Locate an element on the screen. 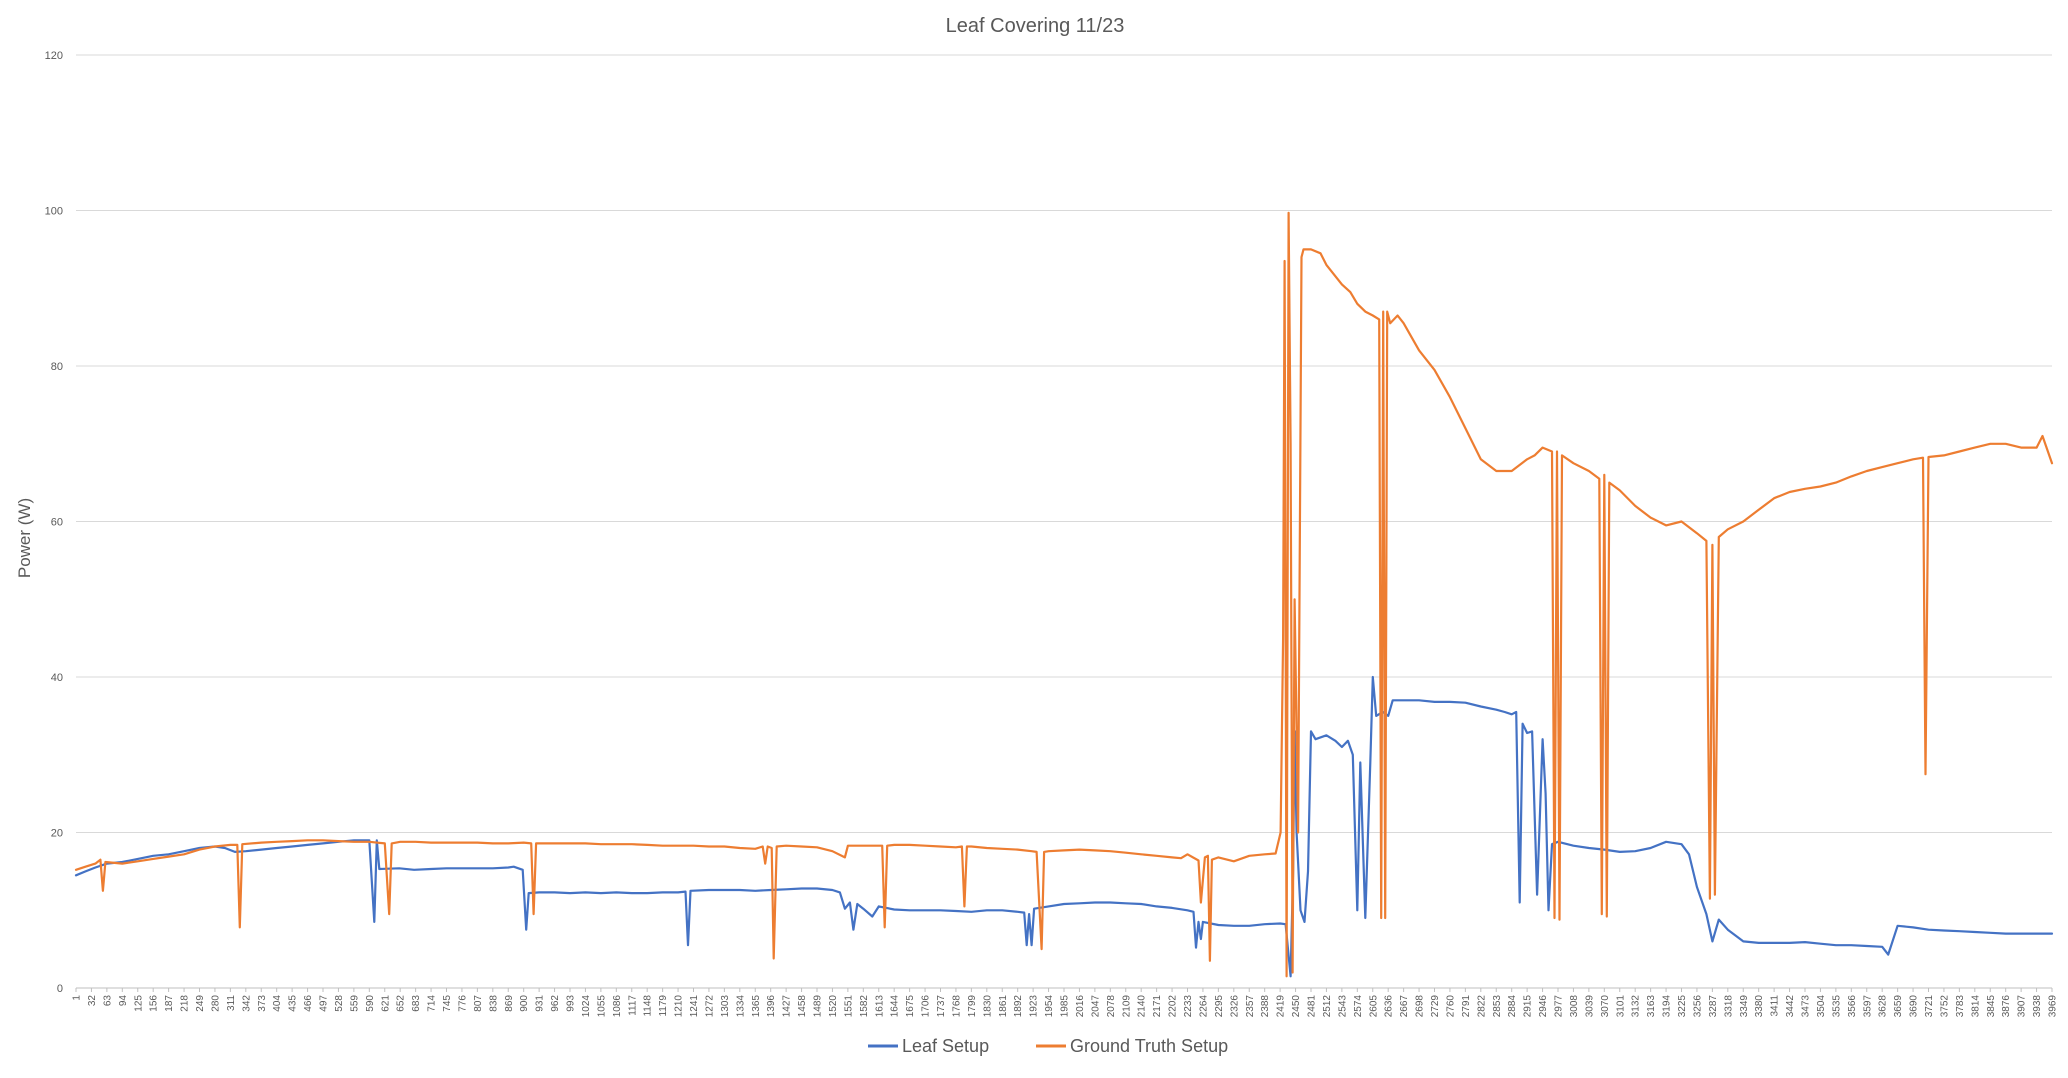 The height and width of the screenshot is (1078, 2068). chart-title: Leaf Covering 11/23 is located at coordinates (1035, 26).